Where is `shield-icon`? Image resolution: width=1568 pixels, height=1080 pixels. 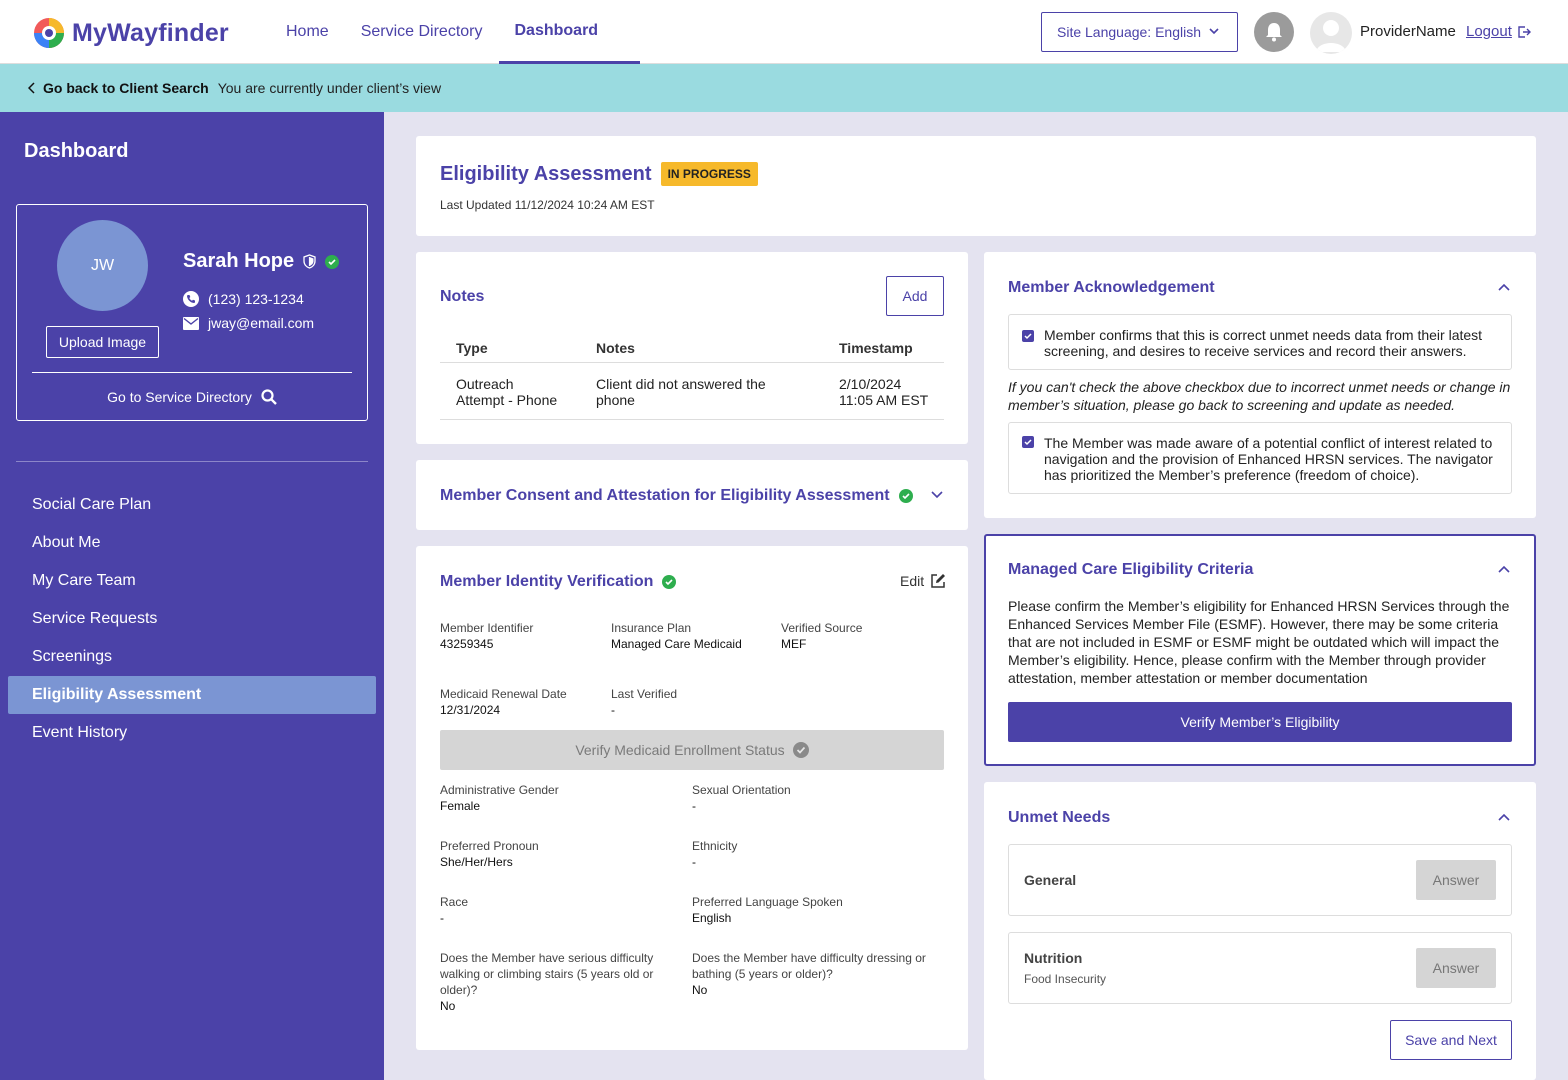
shield-icon is located at coordinates (309, 261).